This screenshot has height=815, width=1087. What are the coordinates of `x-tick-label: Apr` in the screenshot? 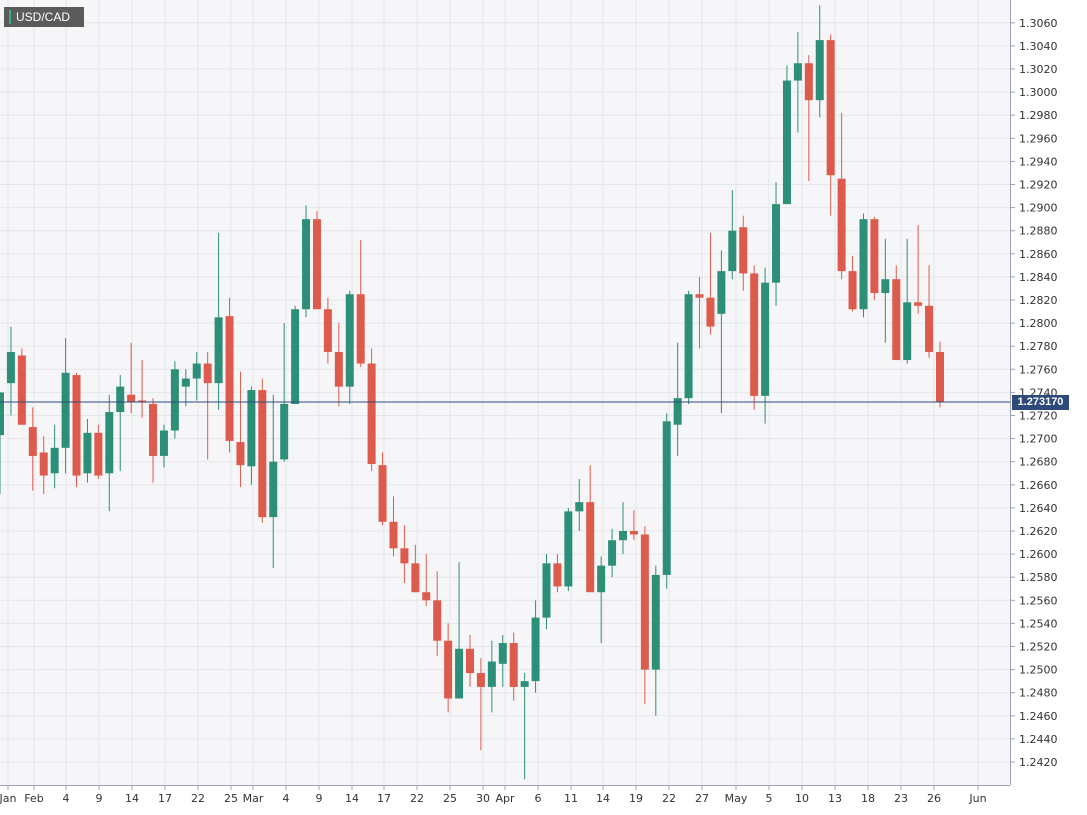 It's located at (505, 798).